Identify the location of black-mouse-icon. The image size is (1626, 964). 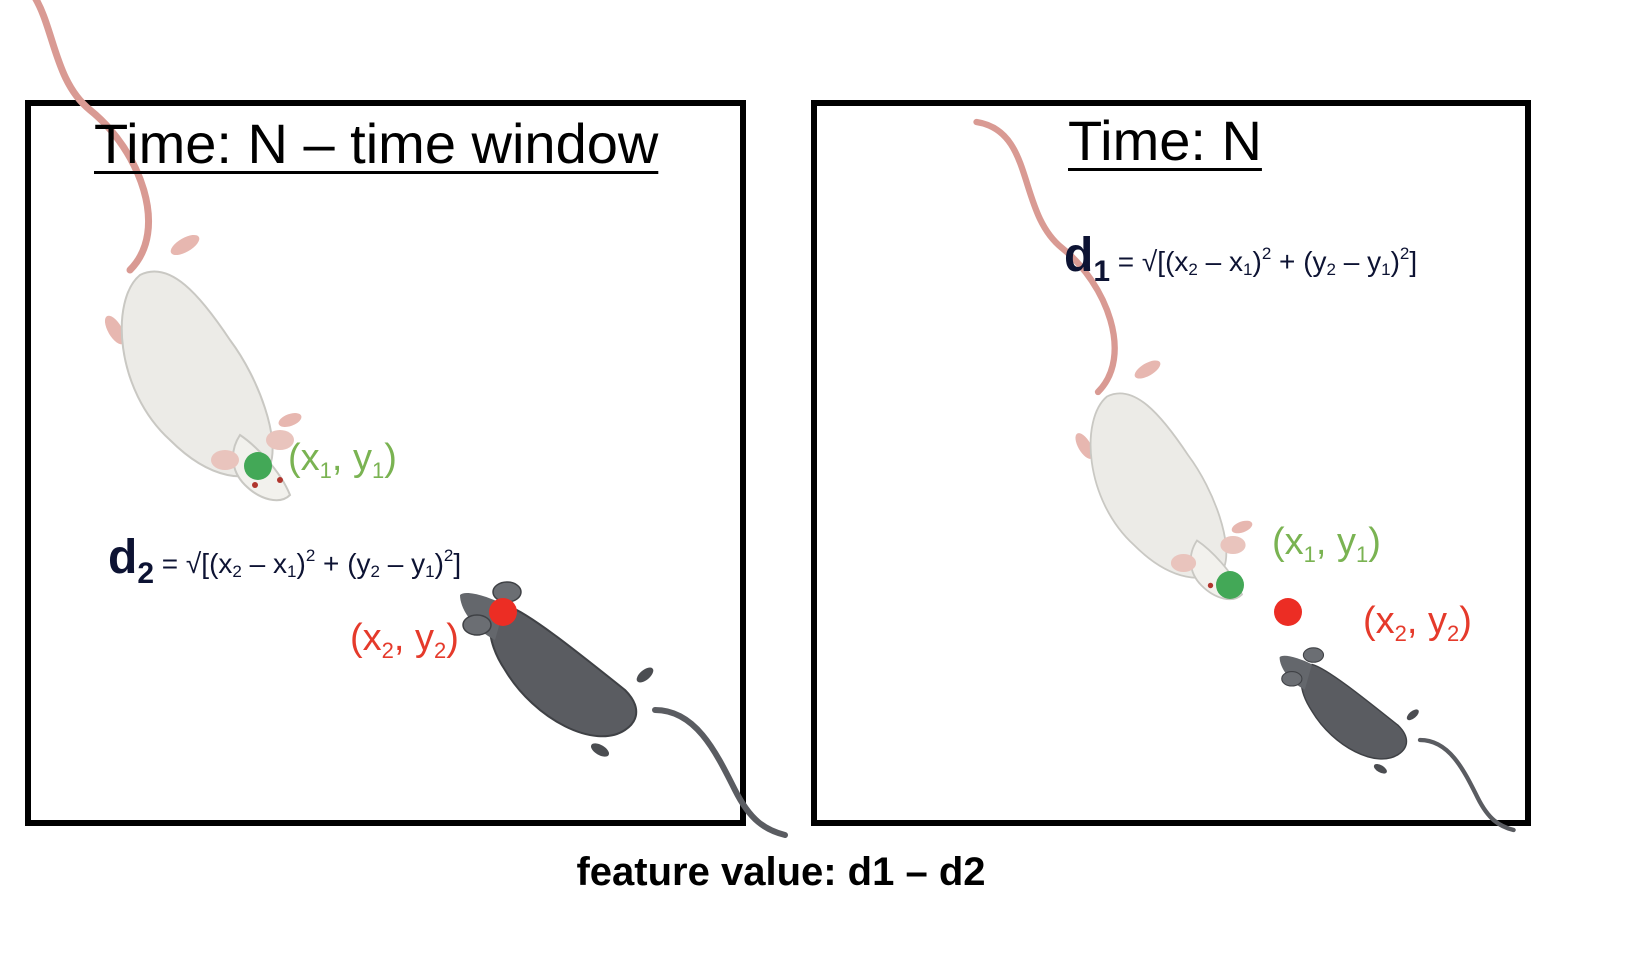
(1397, 739).